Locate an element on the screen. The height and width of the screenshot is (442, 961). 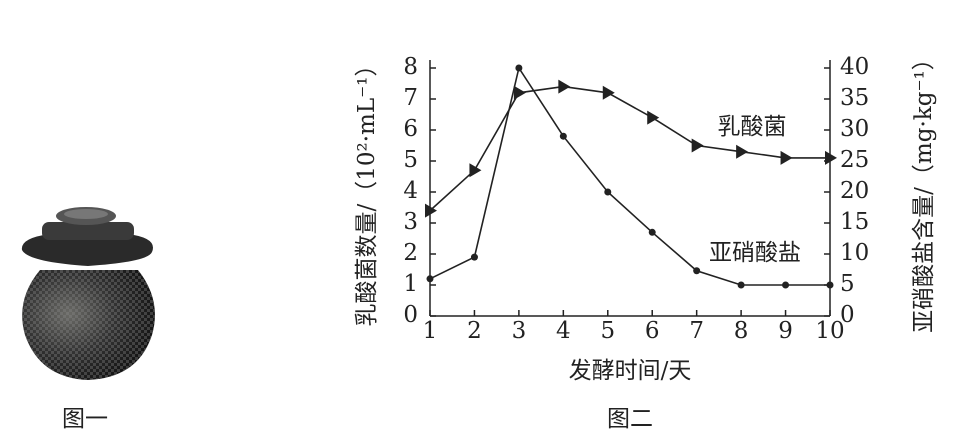
x-tick-label: 3 is located at coordinates (519, 331).